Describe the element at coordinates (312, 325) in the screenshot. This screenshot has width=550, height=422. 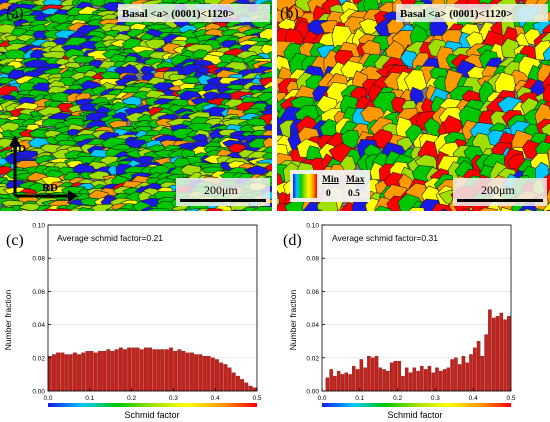
I see `y-tick-label: 0.04` at that location.